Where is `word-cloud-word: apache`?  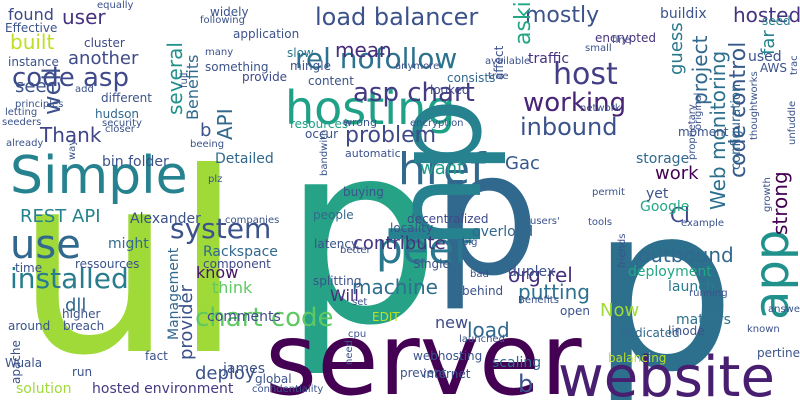 word-cloud-word: apache is located at coordinates (16, 362).